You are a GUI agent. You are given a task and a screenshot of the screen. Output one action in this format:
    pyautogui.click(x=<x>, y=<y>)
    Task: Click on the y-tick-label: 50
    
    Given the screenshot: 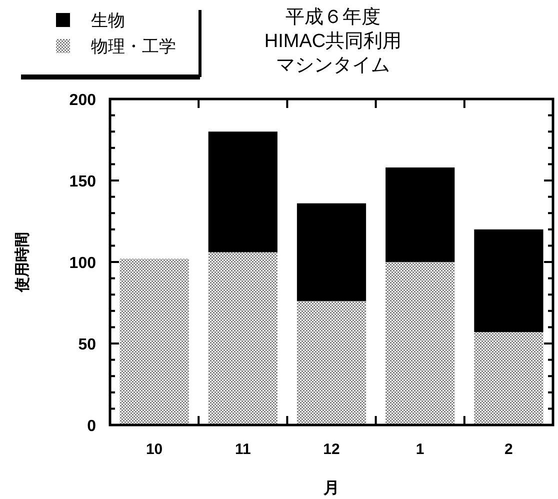 What is the action you would take?
    pyautogui.click(x=87, y=345)
    